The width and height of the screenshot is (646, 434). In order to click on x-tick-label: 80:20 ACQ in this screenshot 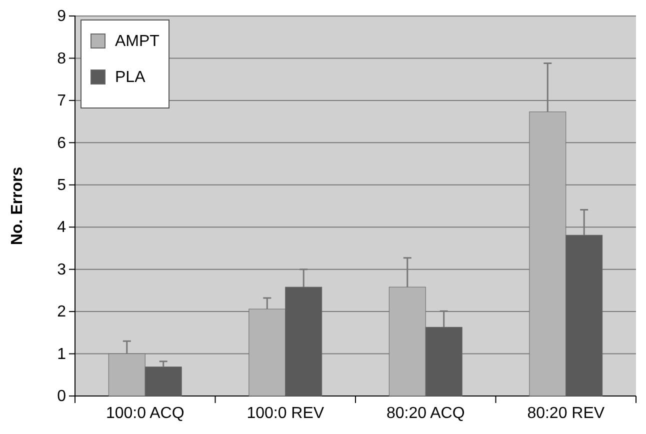, I will do `click(425, 413)`.